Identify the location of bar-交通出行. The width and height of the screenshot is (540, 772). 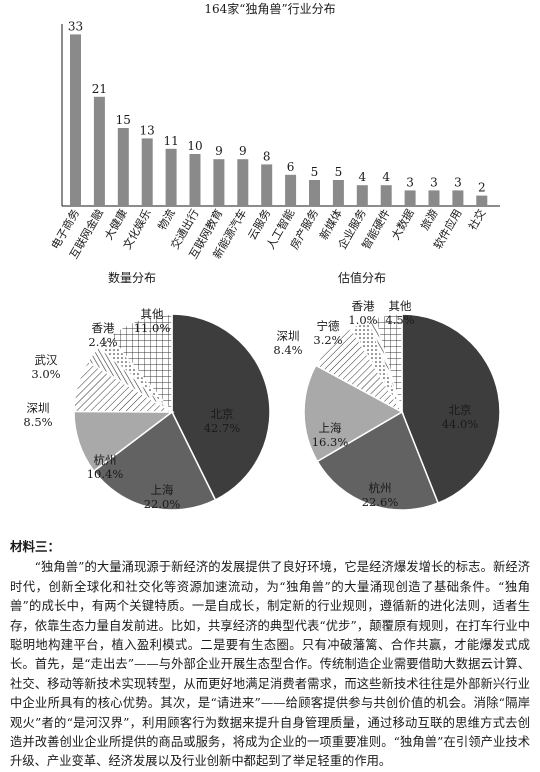
(195, 180).